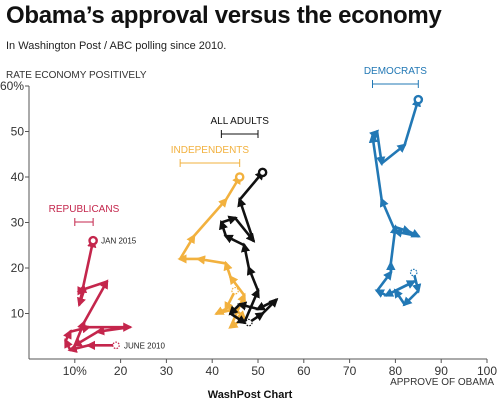 The height and width of the screenshot is (416, 500). What do you see at coordinates (487, 371) in the screenshot?
I see `x-tick-label: 100` at bounding box center [487, 371].